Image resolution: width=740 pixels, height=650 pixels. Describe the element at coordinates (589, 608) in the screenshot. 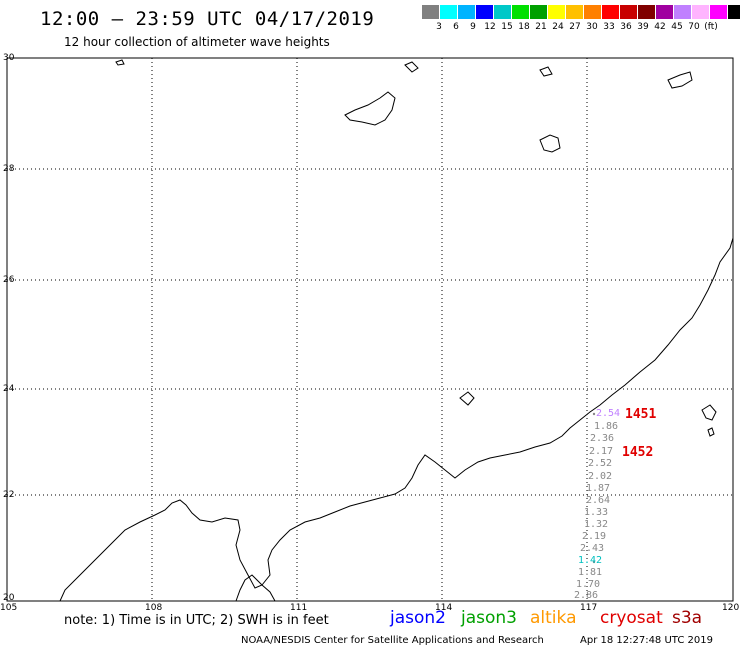

I see `lon-label-117: 117` at that location.